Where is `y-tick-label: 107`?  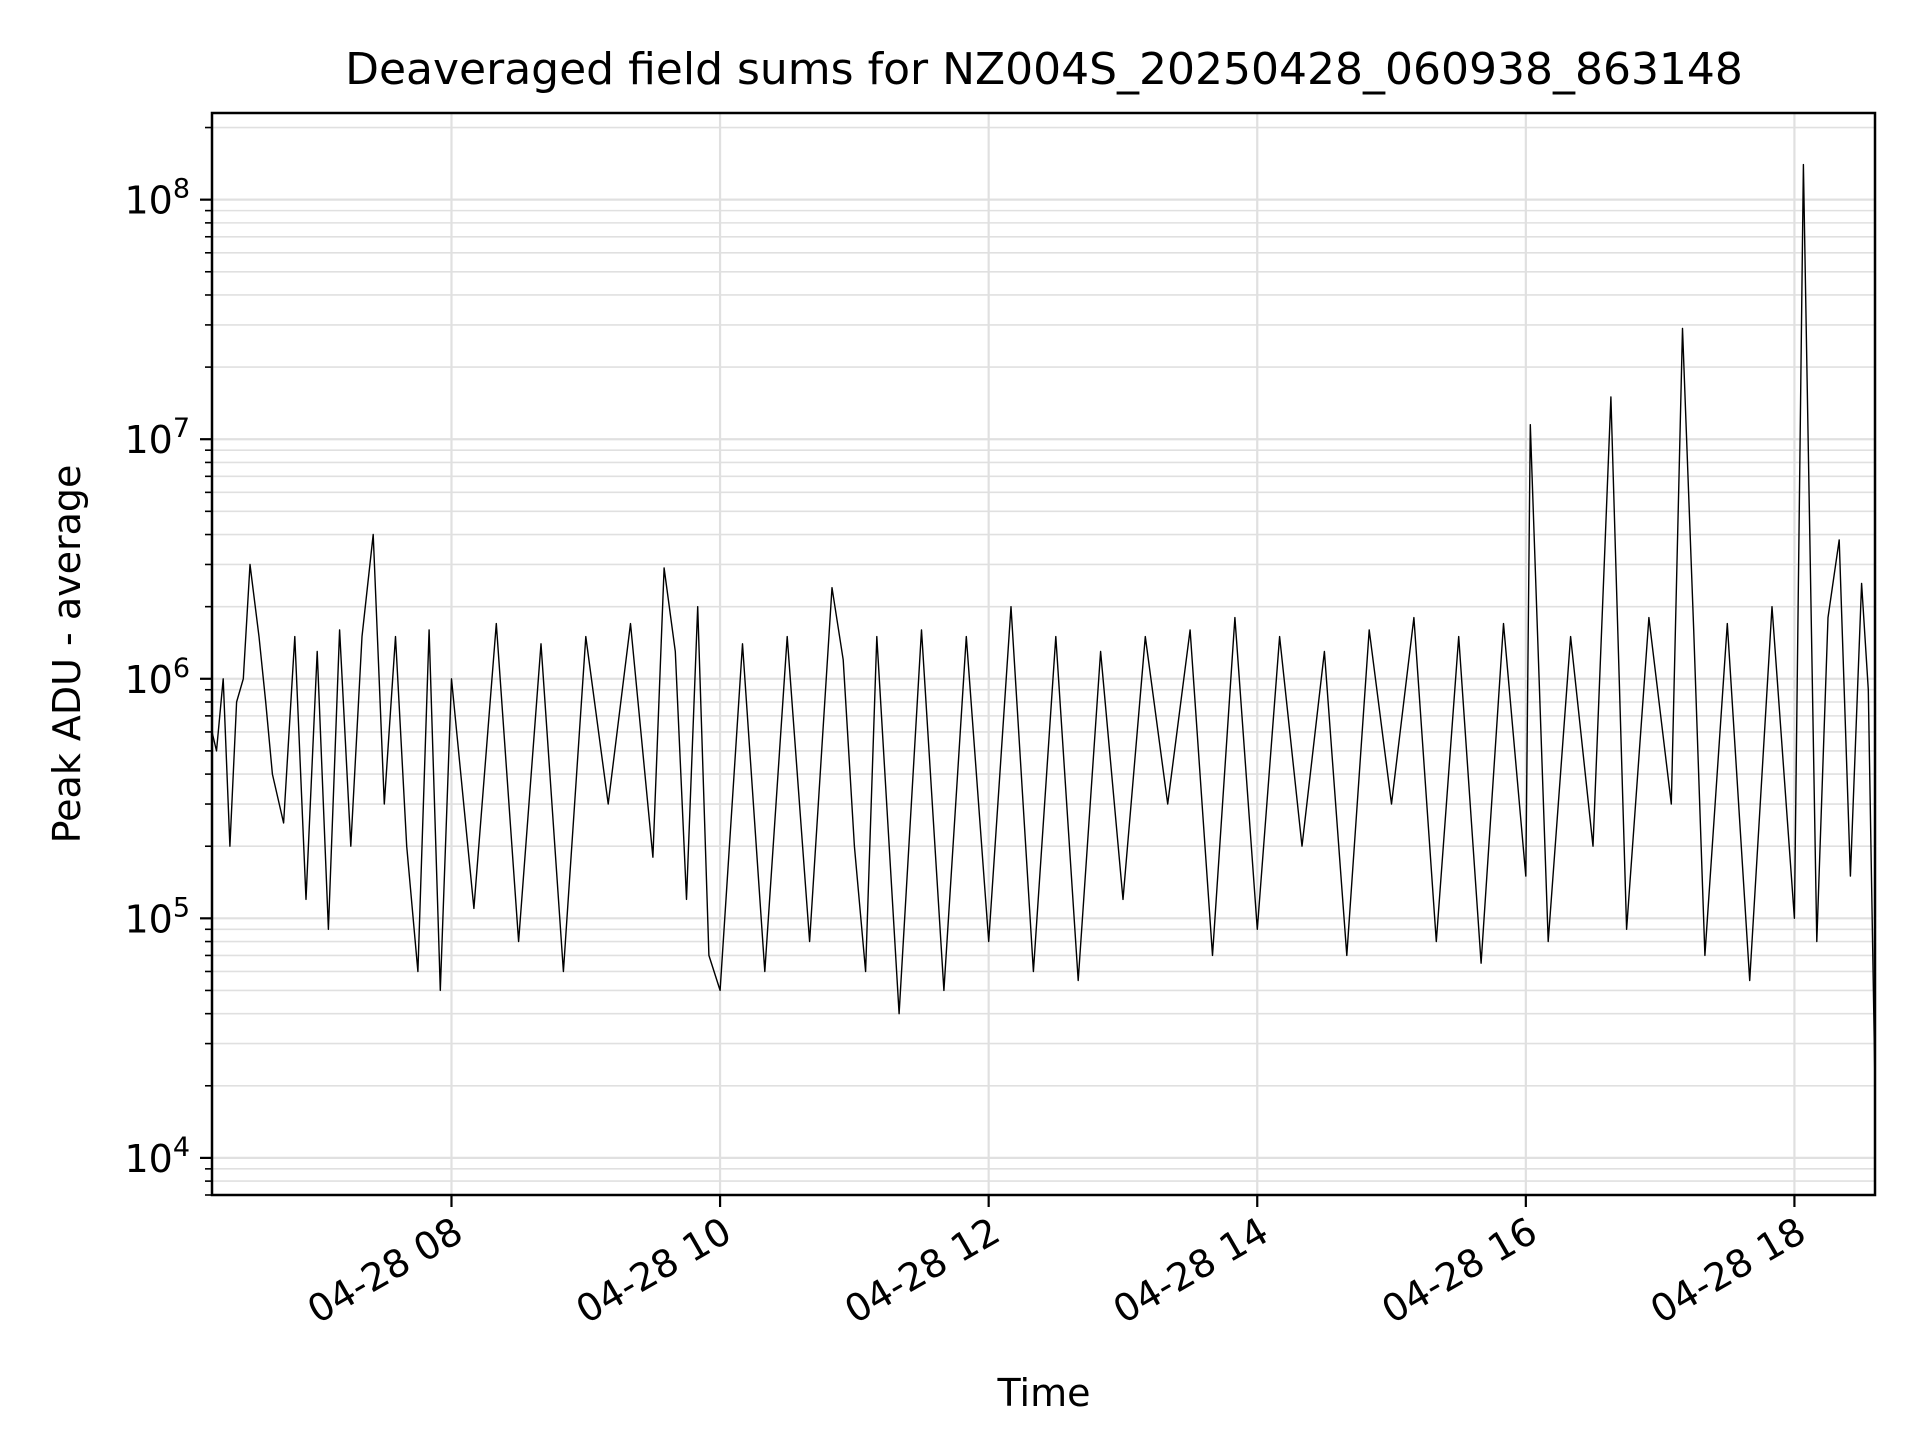
y-tick-label: 107 is located at coordinates (157, 437).